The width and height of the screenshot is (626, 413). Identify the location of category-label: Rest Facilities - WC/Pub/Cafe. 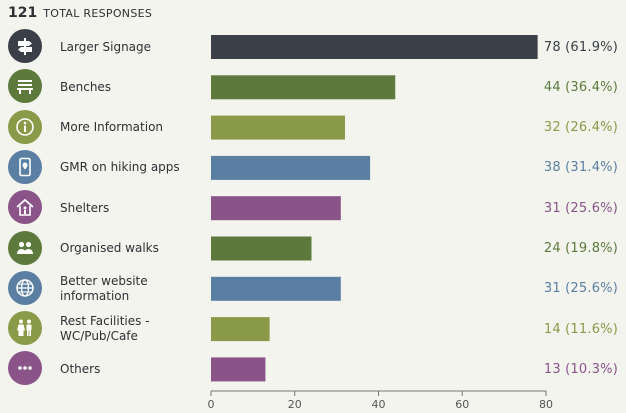
(105, 329).